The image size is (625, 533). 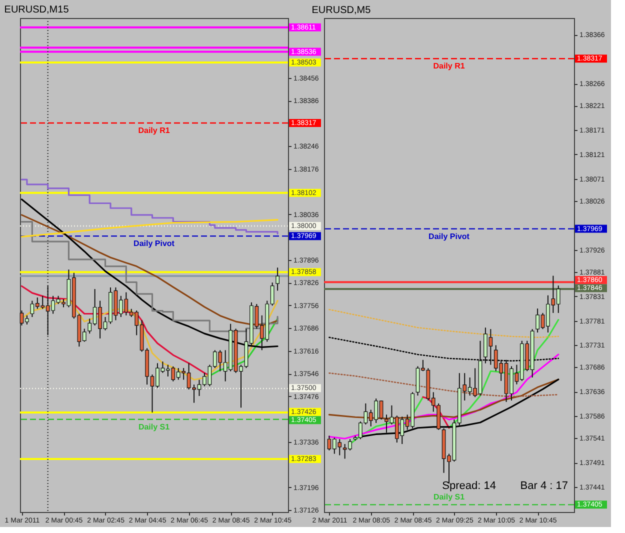 What do you see at coordinates (544, 486) in the screenshot?
I see `annotation: Bar 4 : 17` at bounding box center [544, 486].